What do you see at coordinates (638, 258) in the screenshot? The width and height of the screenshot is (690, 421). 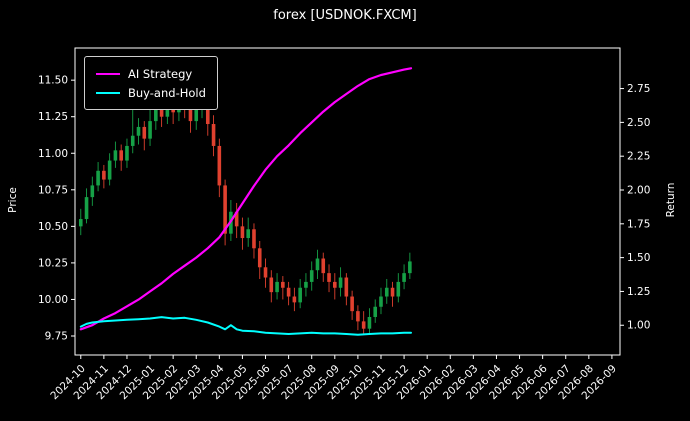 I see `return-tick-label: 1.50` at bounding box center [638, 258].